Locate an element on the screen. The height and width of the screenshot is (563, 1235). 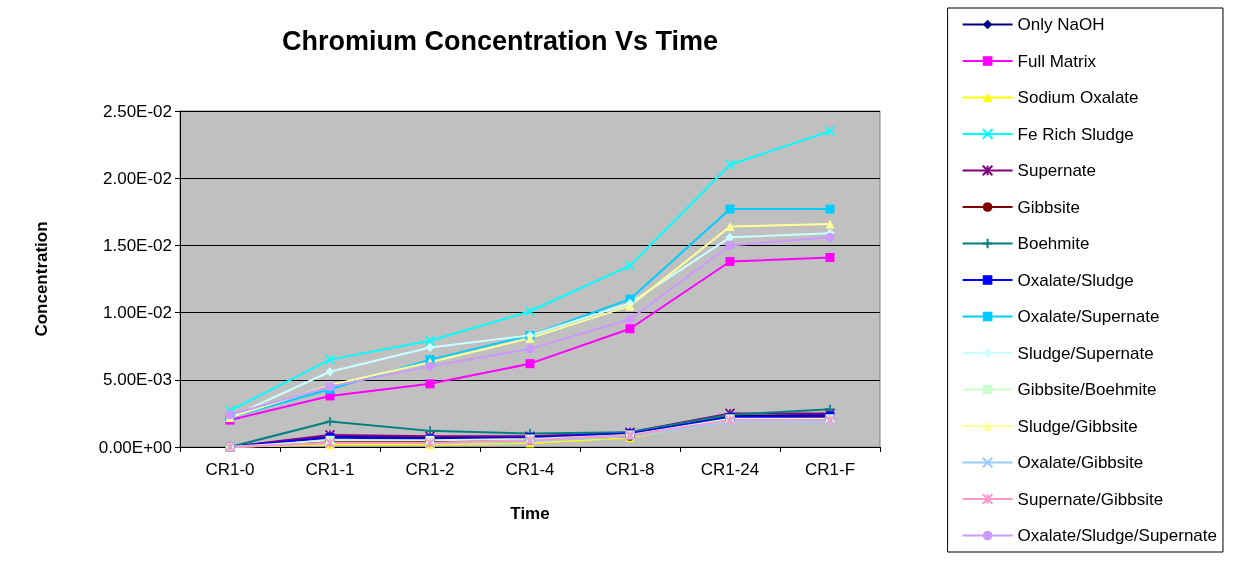
y-tick-label: 1.00E-02 is located at coordinates (137, 313).